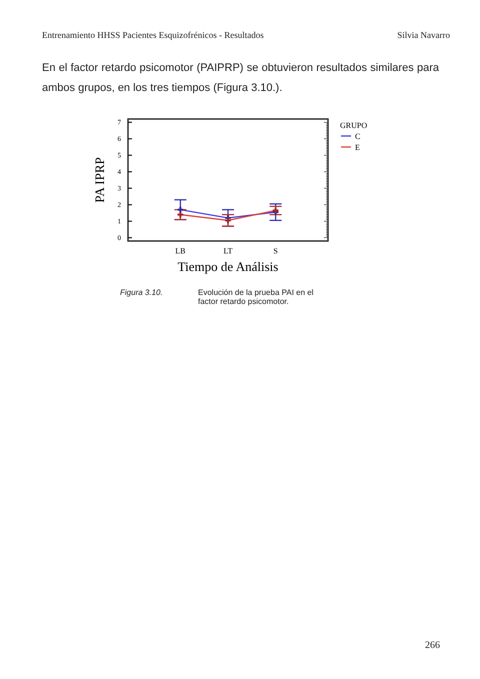 This screenshot has width=480, height=679. What do you see at coordinates (228, 251) in the screenshot?
I see `x-tick-label: LT` at bounding box center [228, 251].